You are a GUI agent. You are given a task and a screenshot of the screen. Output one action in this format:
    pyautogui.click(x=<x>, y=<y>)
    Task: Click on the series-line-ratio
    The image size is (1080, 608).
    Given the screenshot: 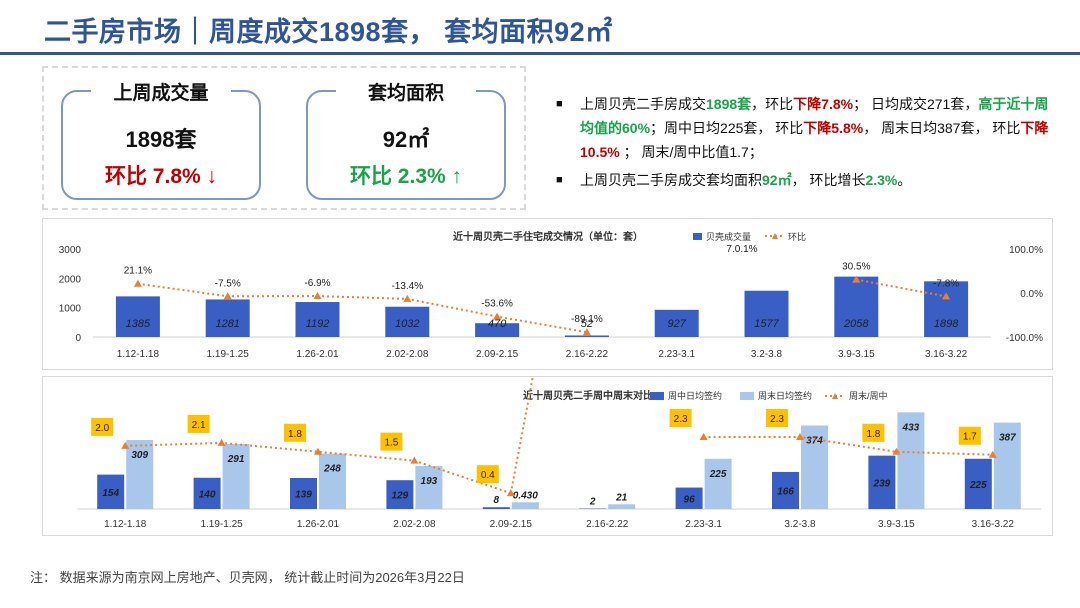 What is the action you would take?
    pyautogui.click(x=848, y=446)
    